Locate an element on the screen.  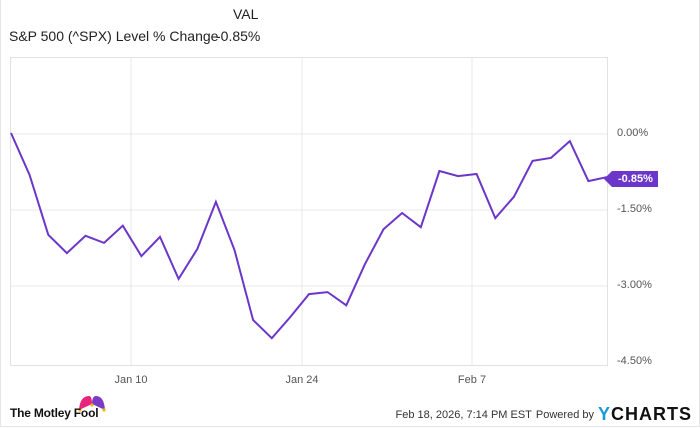
legend-series-label: S&P 500 (^SPX) Level % Change is located at coordinates (114, 36).